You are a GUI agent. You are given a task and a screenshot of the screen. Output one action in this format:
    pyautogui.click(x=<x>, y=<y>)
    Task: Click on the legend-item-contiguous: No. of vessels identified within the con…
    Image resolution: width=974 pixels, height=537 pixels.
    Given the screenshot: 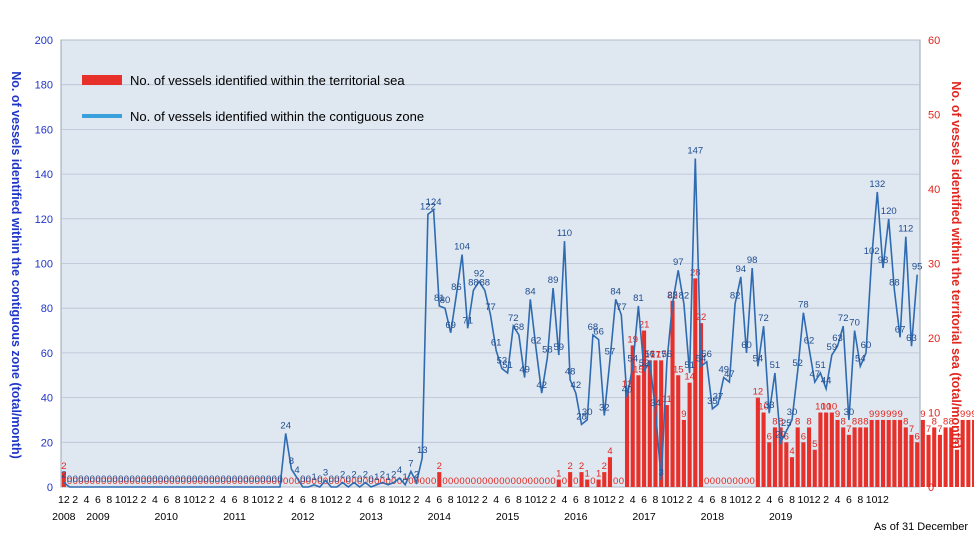 What is the action you would take?
    pyautogui.click(x=253, y=116)
    